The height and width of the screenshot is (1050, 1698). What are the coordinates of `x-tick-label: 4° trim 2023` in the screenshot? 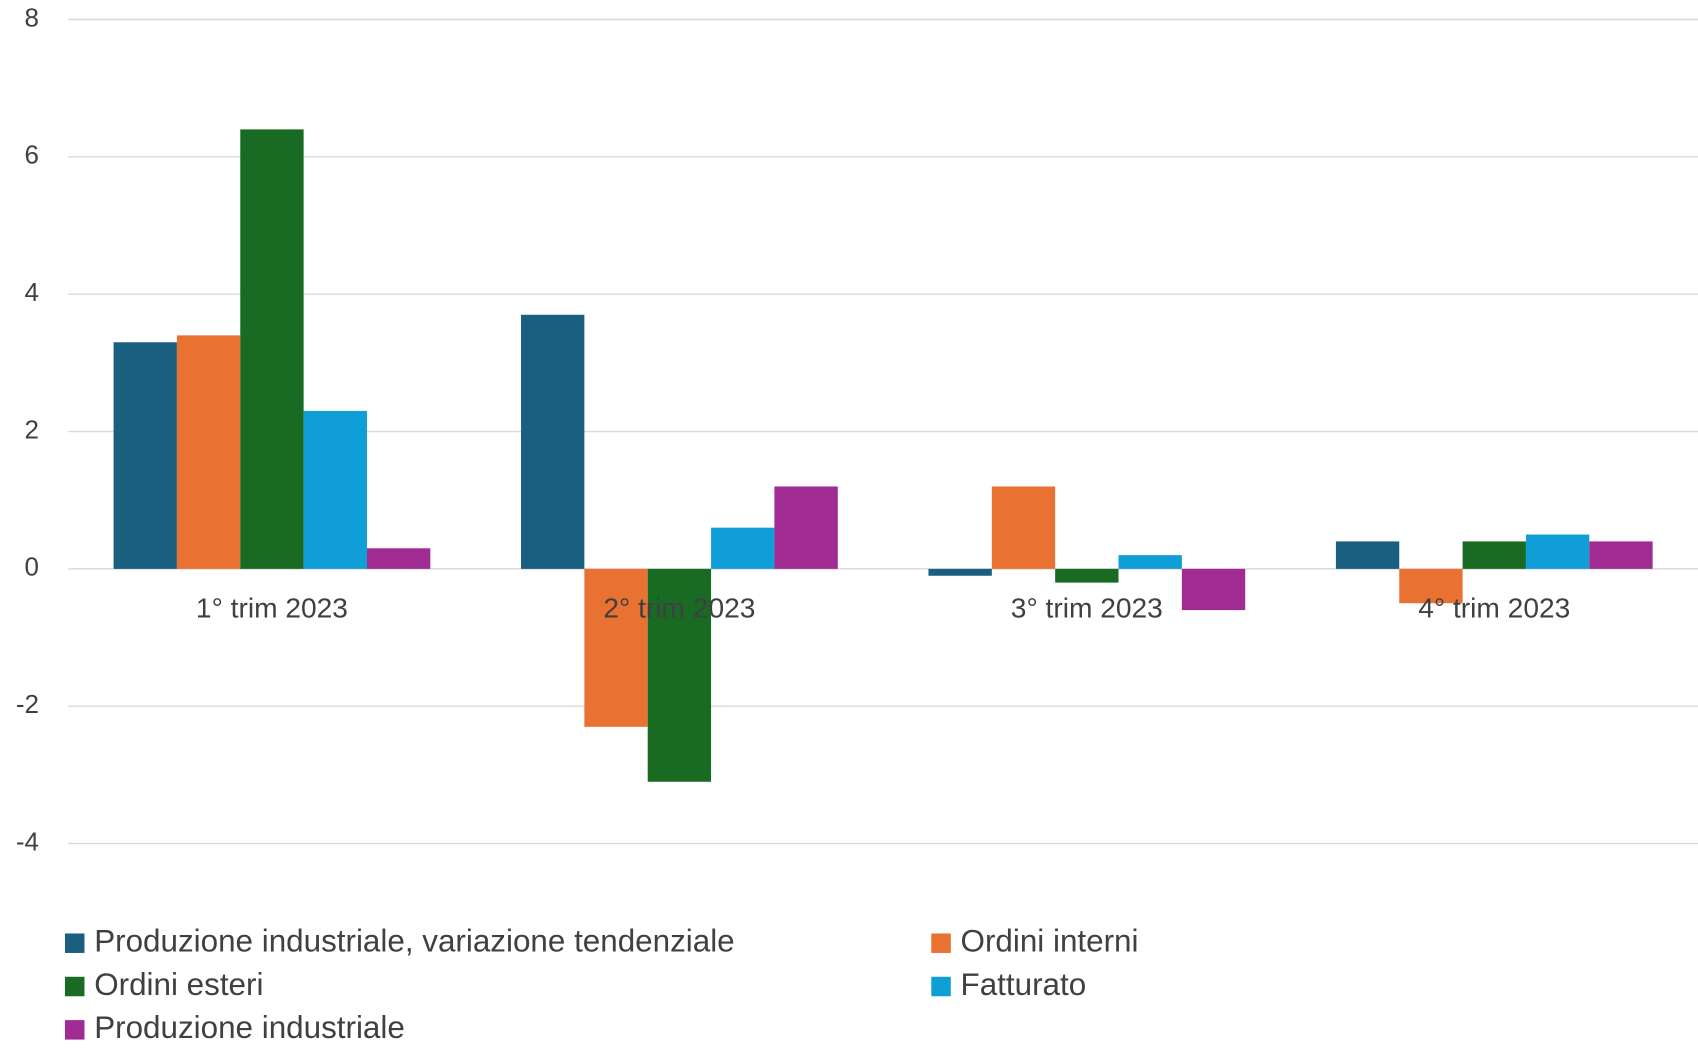 It's located at (1494, 607).